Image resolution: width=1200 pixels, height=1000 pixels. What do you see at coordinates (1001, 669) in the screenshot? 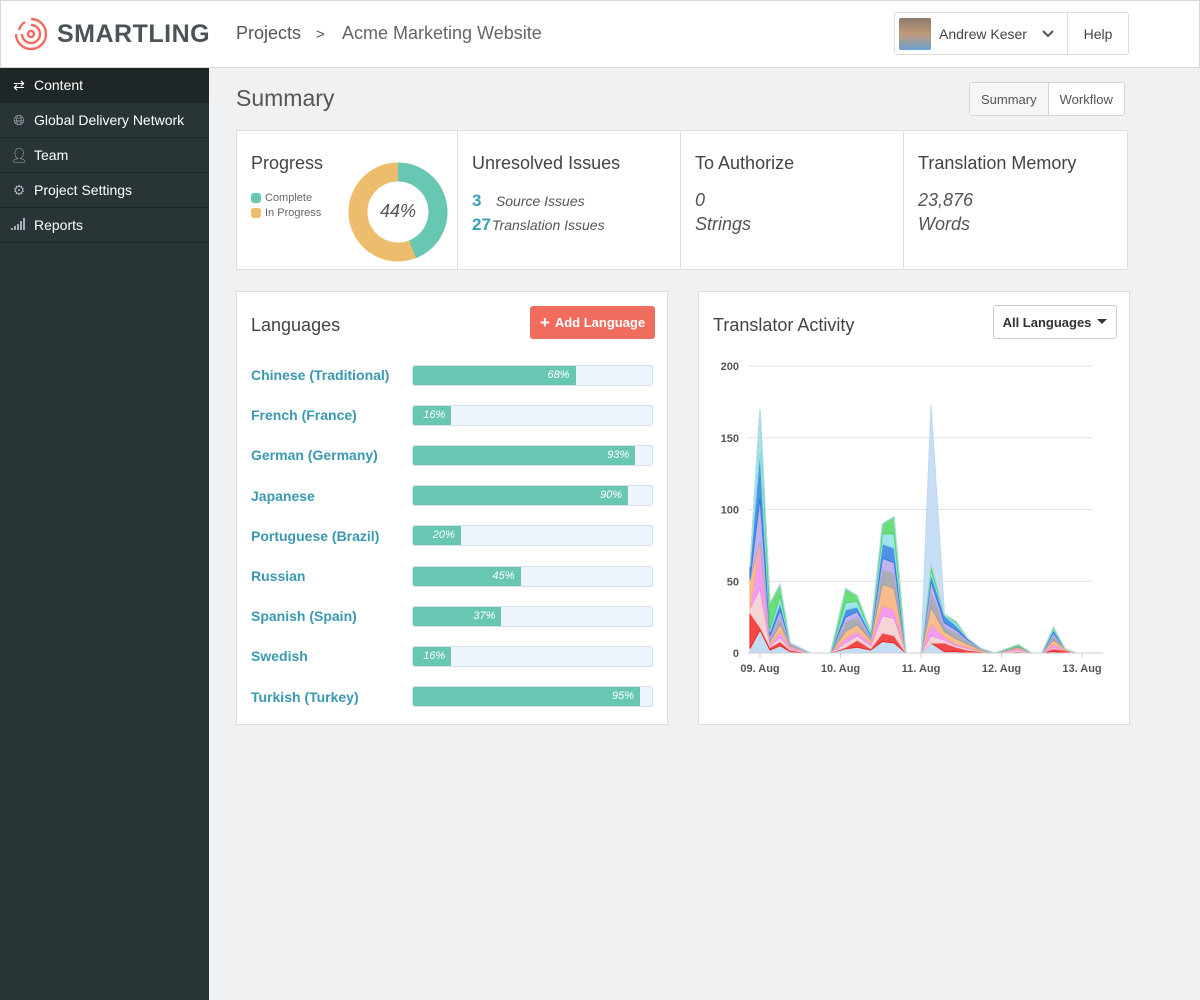
I see `x-tick-label: 12. Aug` at bounding box center [1001, 669].